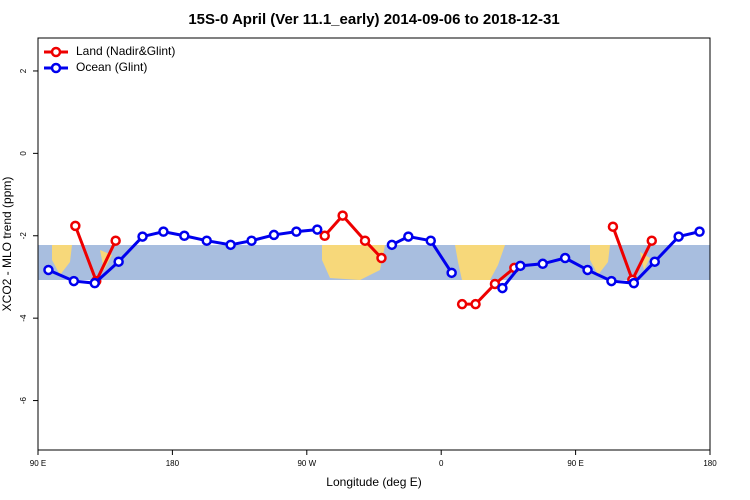 The width and height of the screenshot is (750, 500). Describe the element at coordinates (125, 51) in the screenshot. I see `legend-label: Land (Nadir&Glint)` at that location.